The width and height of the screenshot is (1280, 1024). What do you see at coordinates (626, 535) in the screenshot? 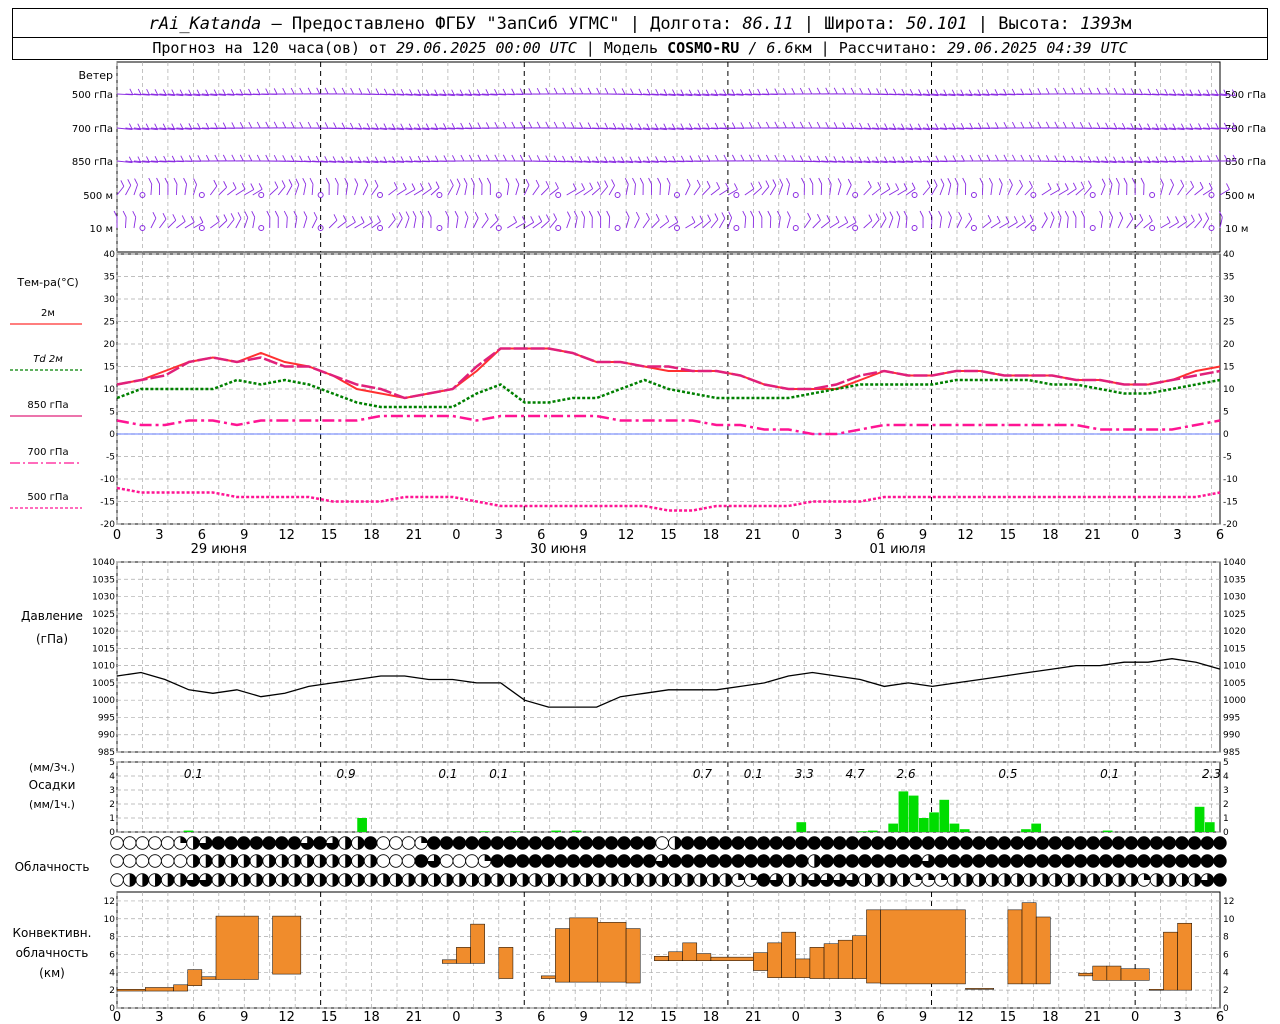
I see `temp-hour-label: 12` at bounding box center [626, 535].